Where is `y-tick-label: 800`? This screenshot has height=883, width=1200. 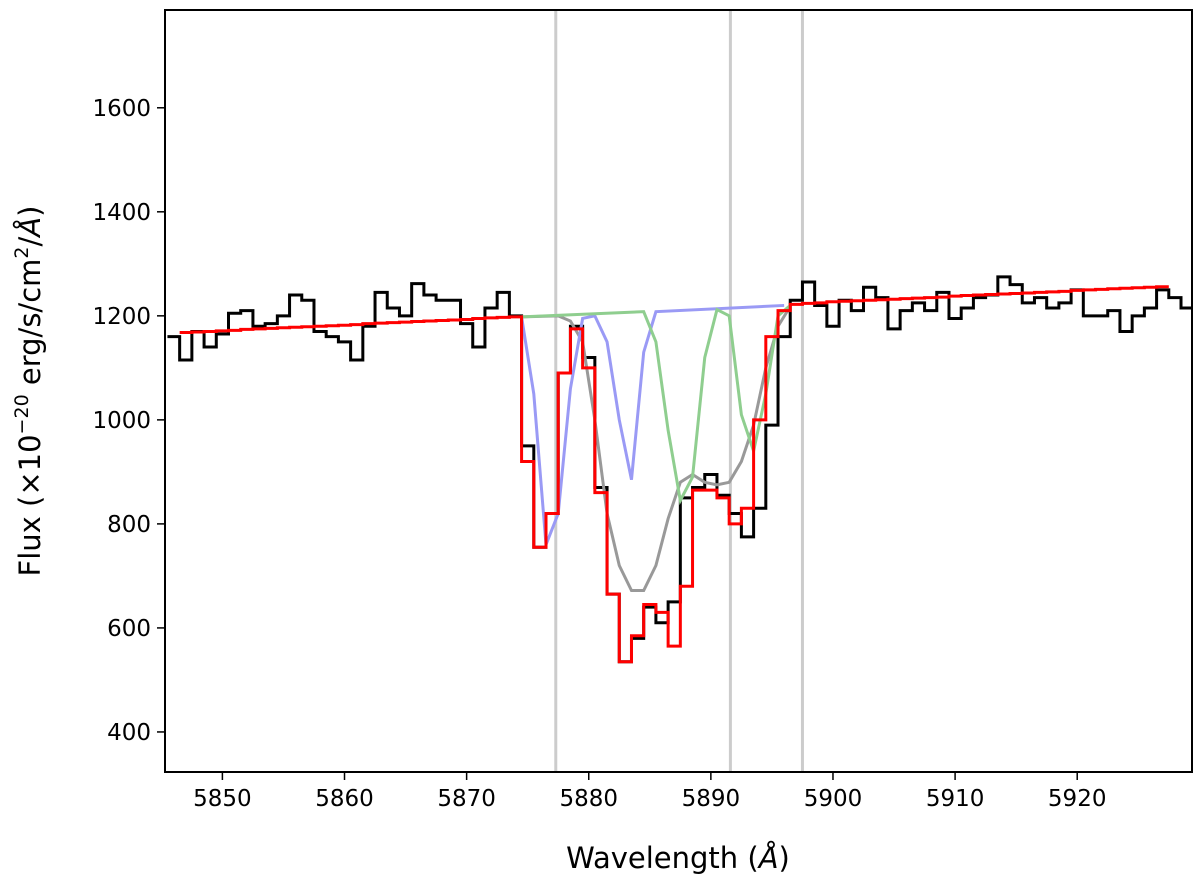
y-tick-label: 800 is located at coordinates (129, 525).